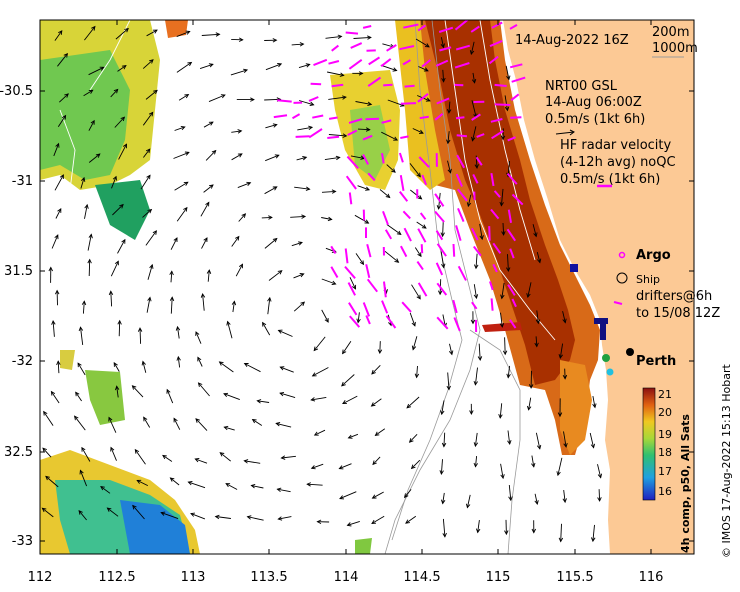 The width and height of the screenshot is (740, 592). What do you see at coordinates (193, 577) in the screenshot?
I see `x-tick-label: 113` at bounding box center [193, 577].